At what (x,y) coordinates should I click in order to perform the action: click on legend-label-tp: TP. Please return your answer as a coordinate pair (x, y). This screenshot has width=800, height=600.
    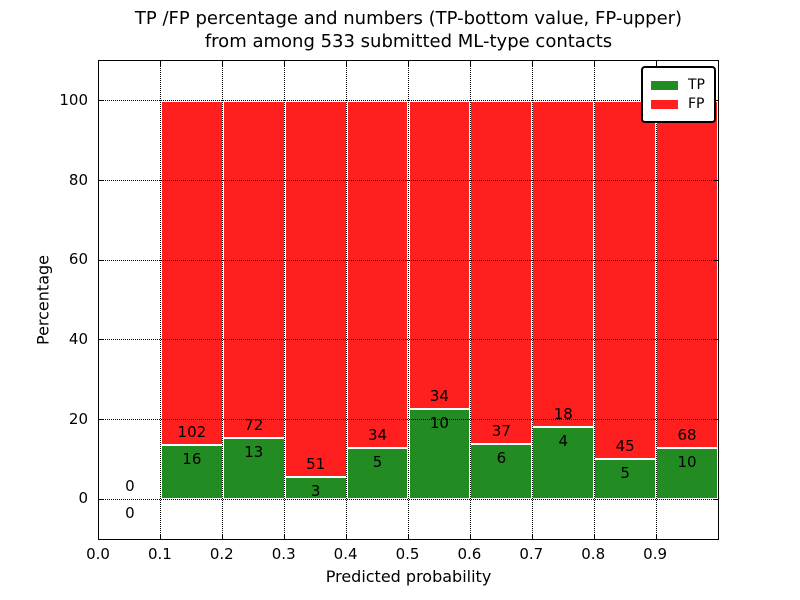
    Looking at the image, I should click on (696, 85).